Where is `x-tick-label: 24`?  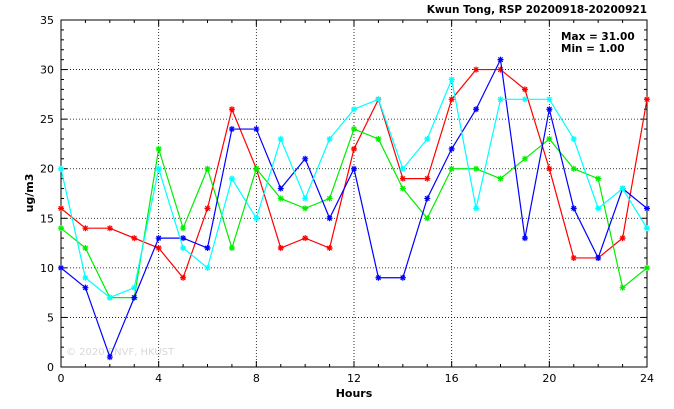
x-tick-label: 24 is located at coordinates (647, 378).